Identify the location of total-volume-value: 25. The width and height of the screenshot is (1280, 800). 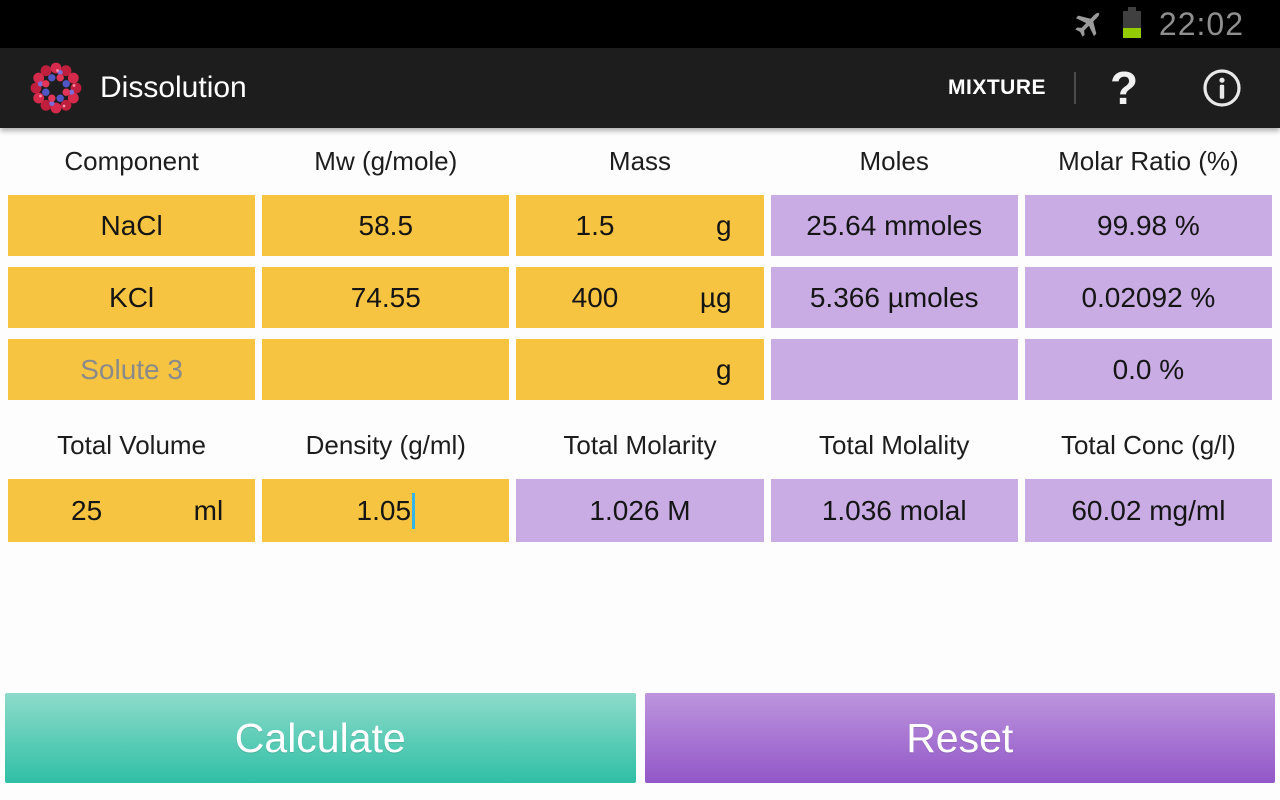
(87, 510).